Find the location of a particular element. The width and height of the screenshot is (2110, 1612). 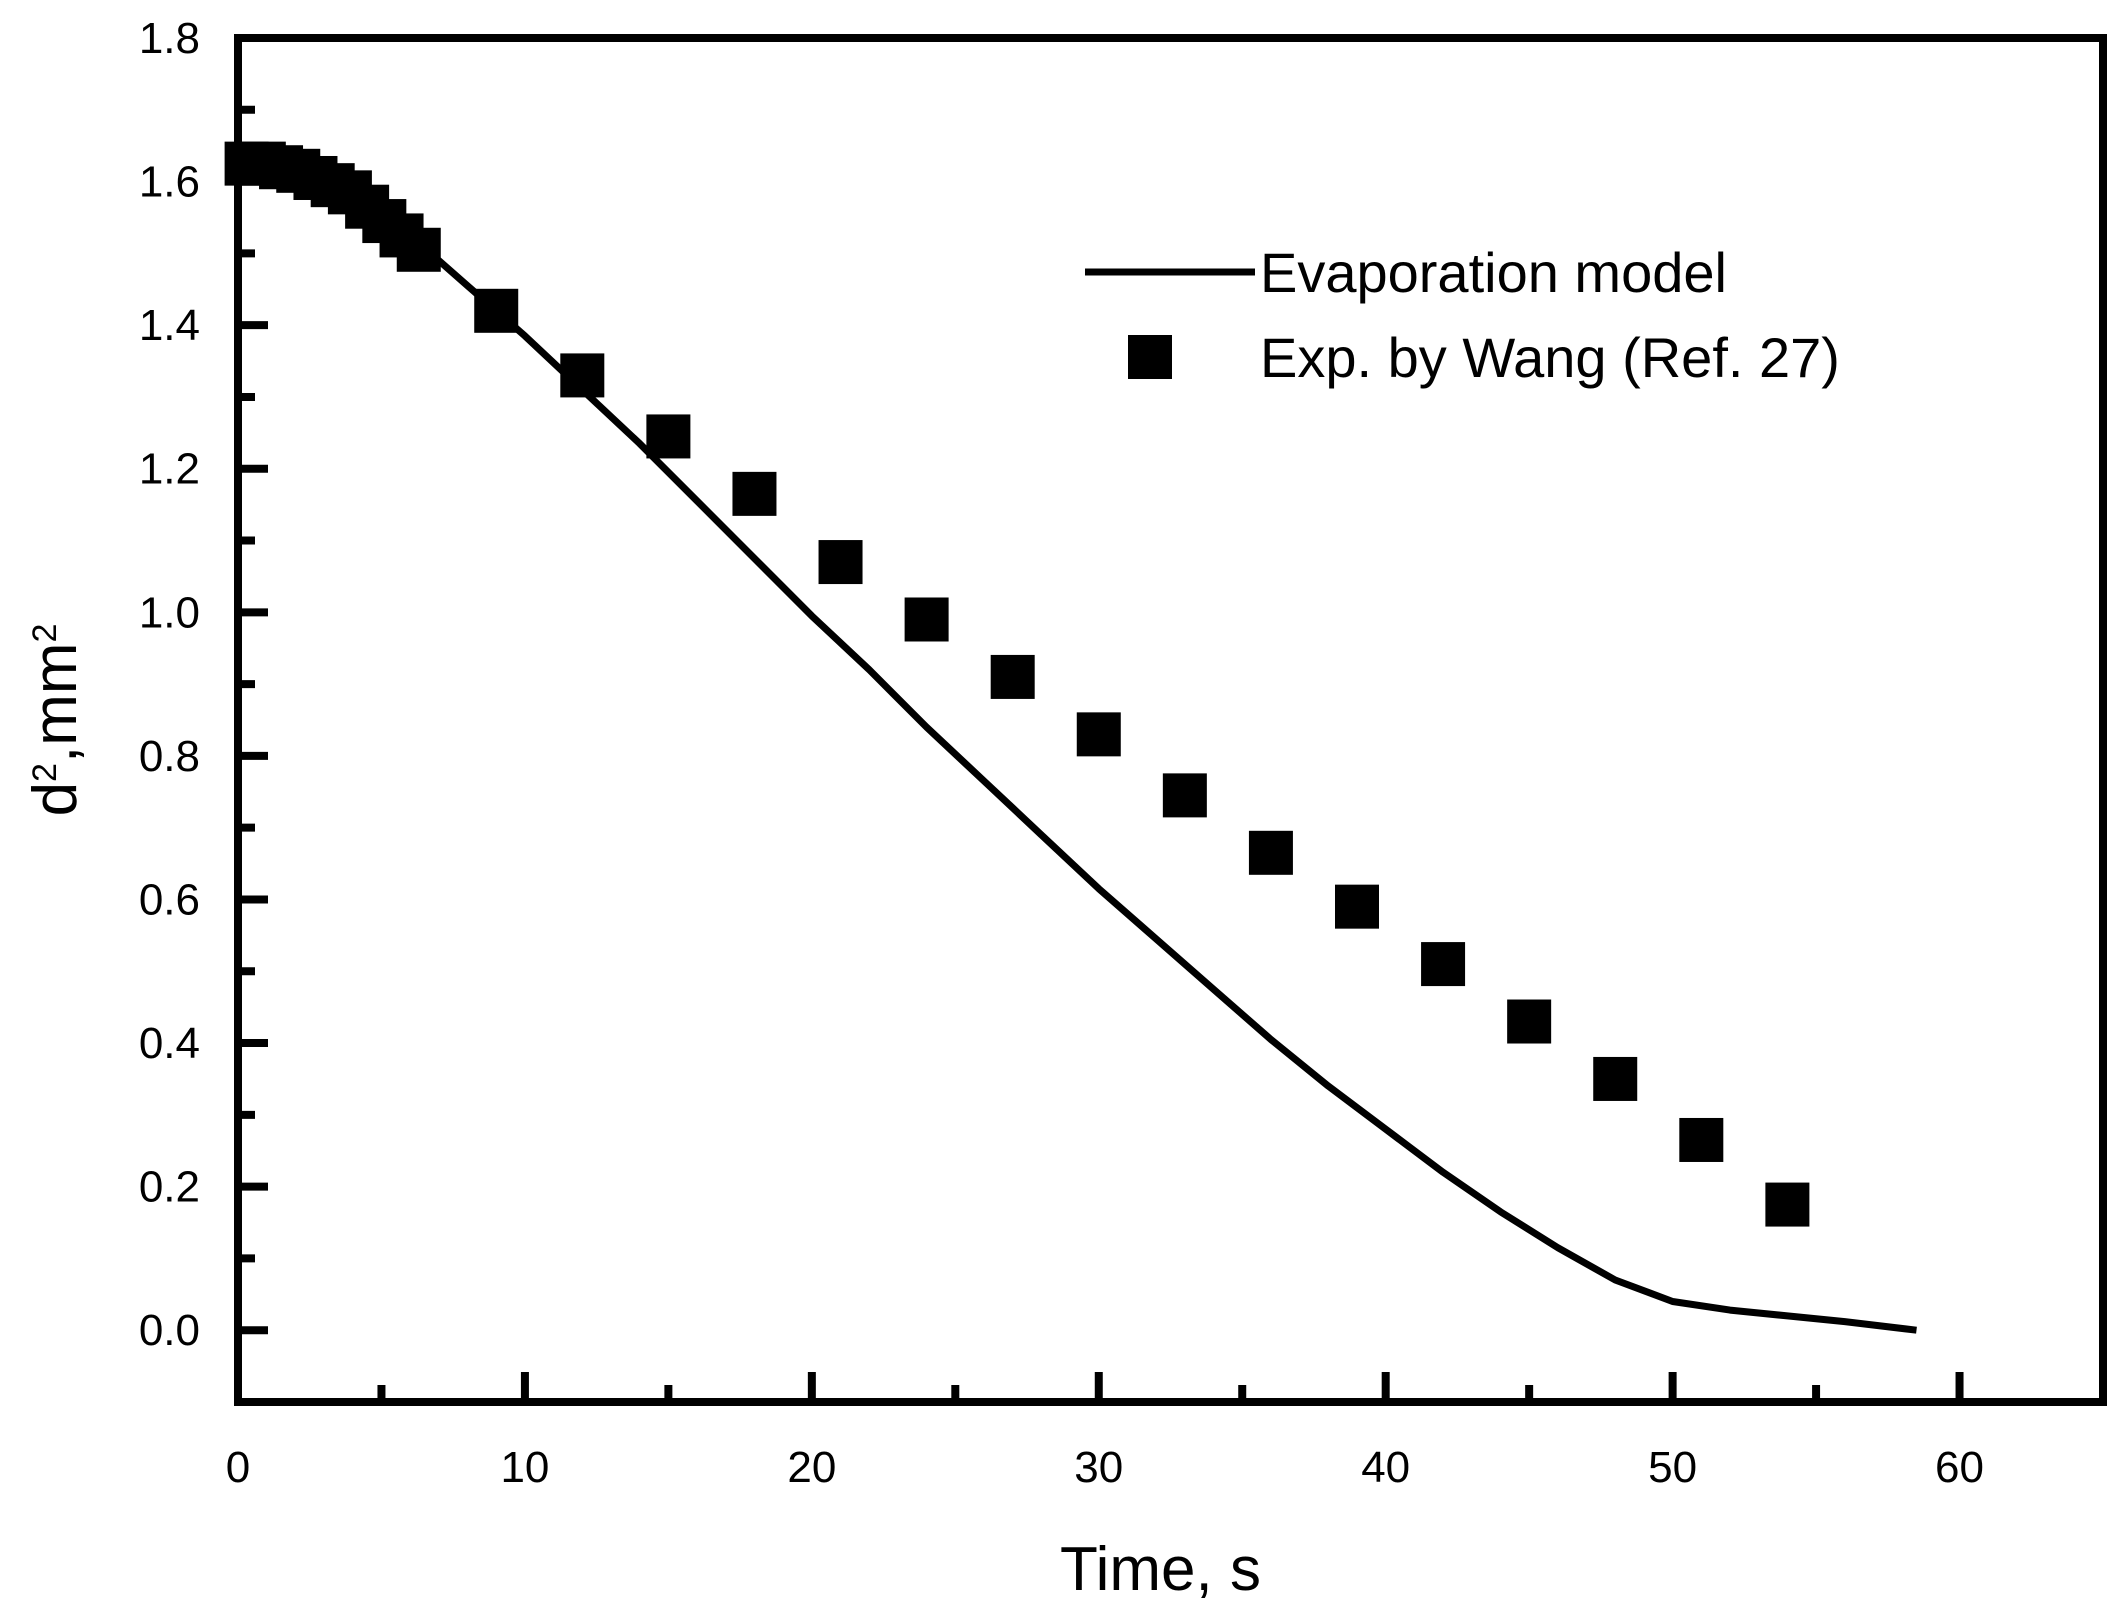

y-axis-title: d2,mm2 is located at coordinates (55, 720).